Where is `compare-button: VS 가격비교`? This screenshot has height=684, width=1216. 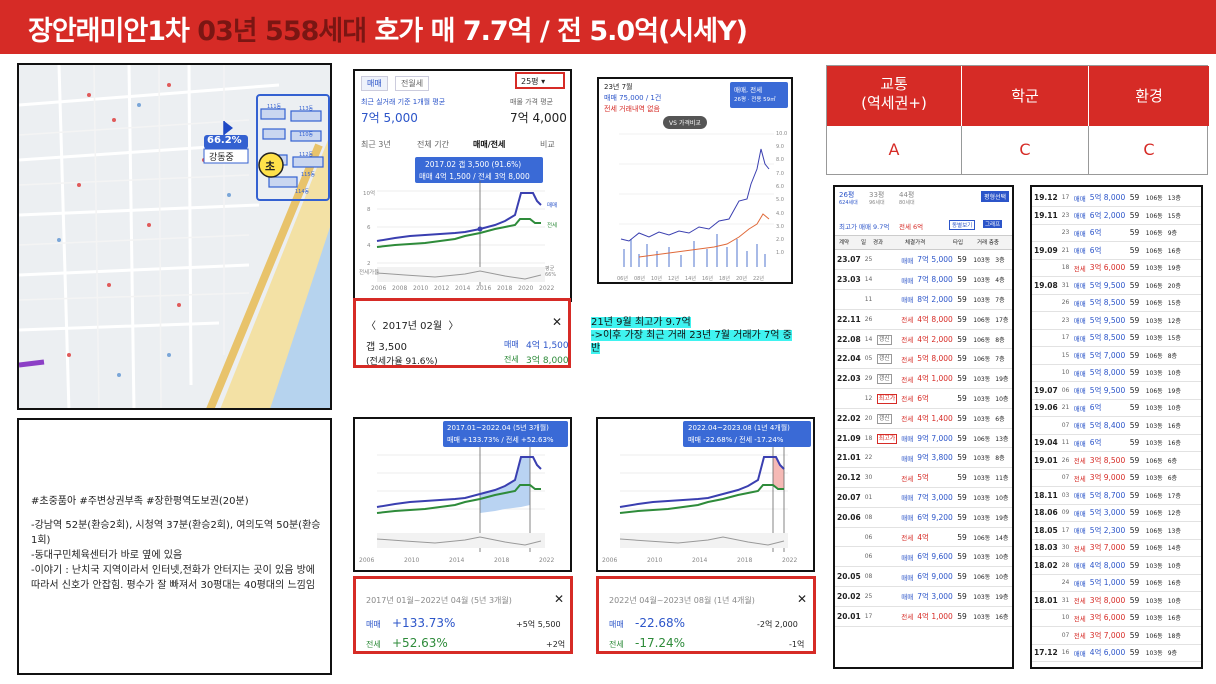 compare-button: VS 가격비교 is located at coordinates (685, 122).